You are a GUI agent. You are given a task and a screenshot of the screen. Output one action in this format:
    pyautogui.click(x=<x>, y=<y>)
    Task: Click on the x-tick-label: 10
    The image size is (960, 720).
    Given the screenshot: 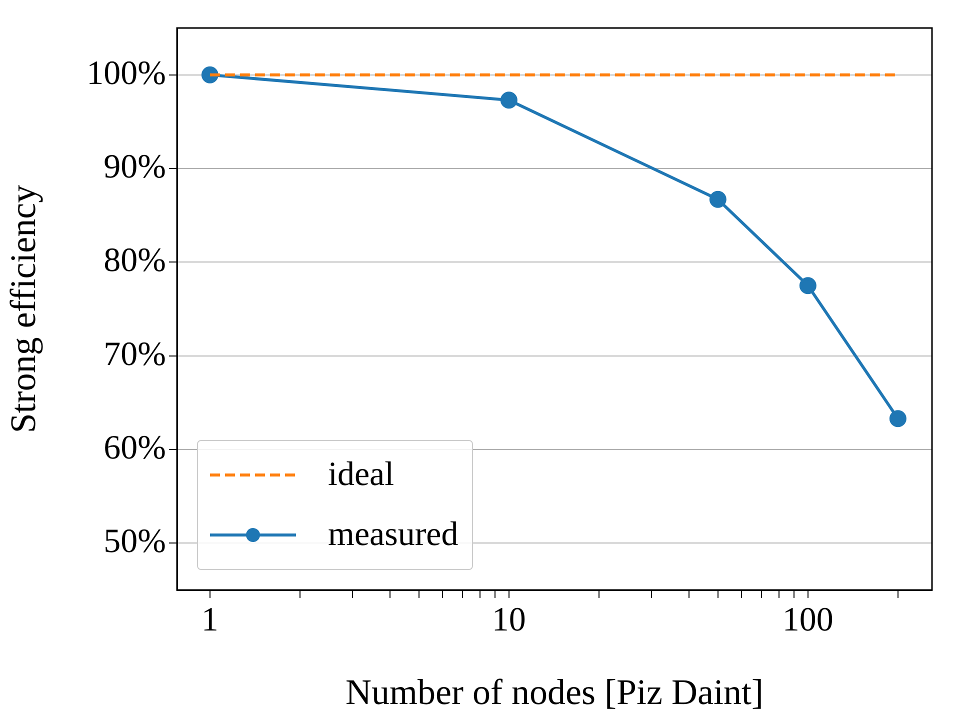 What is the action you would take?
    pyautogui.click(x=509, y=619)
    